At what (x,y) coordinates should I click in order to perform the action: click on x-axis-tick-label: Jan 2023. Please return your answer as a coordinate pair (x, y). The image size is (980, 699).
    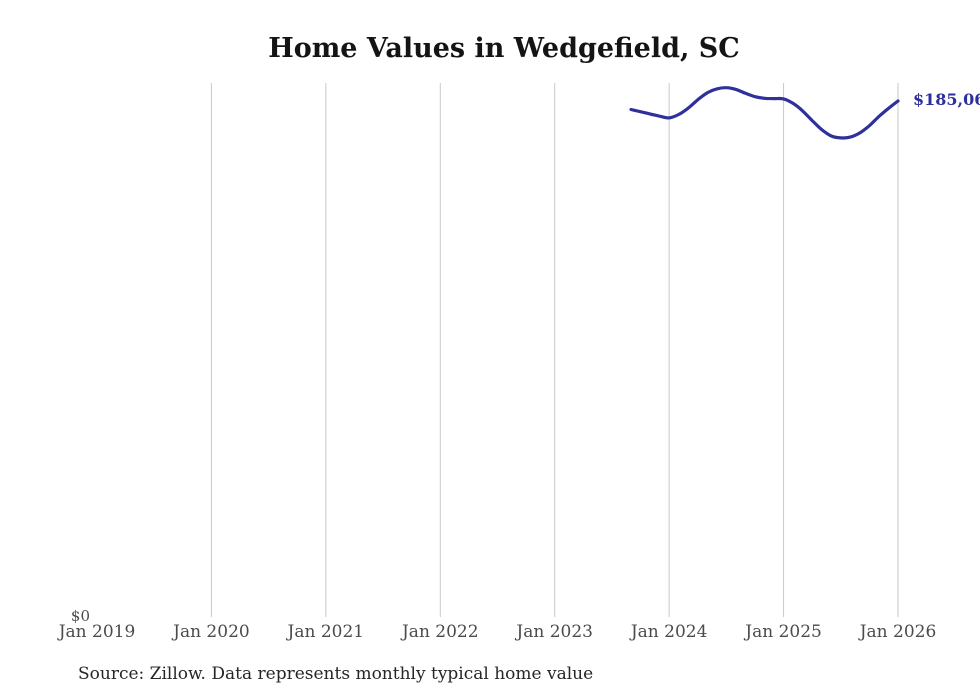
    Looking at the image, I should click on (554, 632).